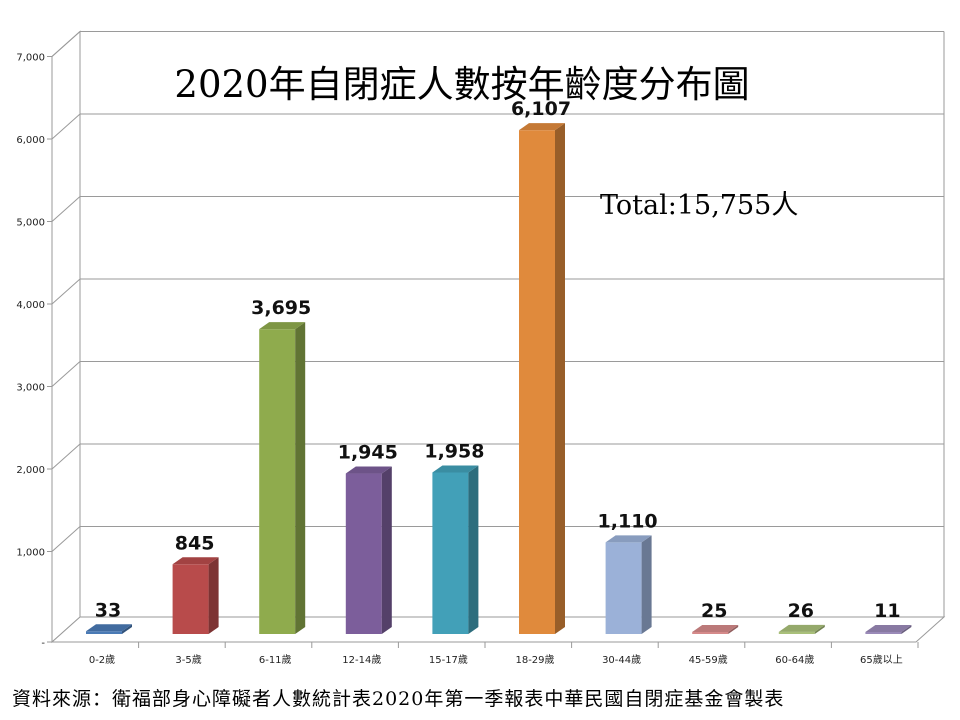 The height and width of the screenshot is (720, 960). What do you see at coordinates (30, 58) in the screenshot?
I see `y-tick-label: 7,000` at bounding box center [30, 58].